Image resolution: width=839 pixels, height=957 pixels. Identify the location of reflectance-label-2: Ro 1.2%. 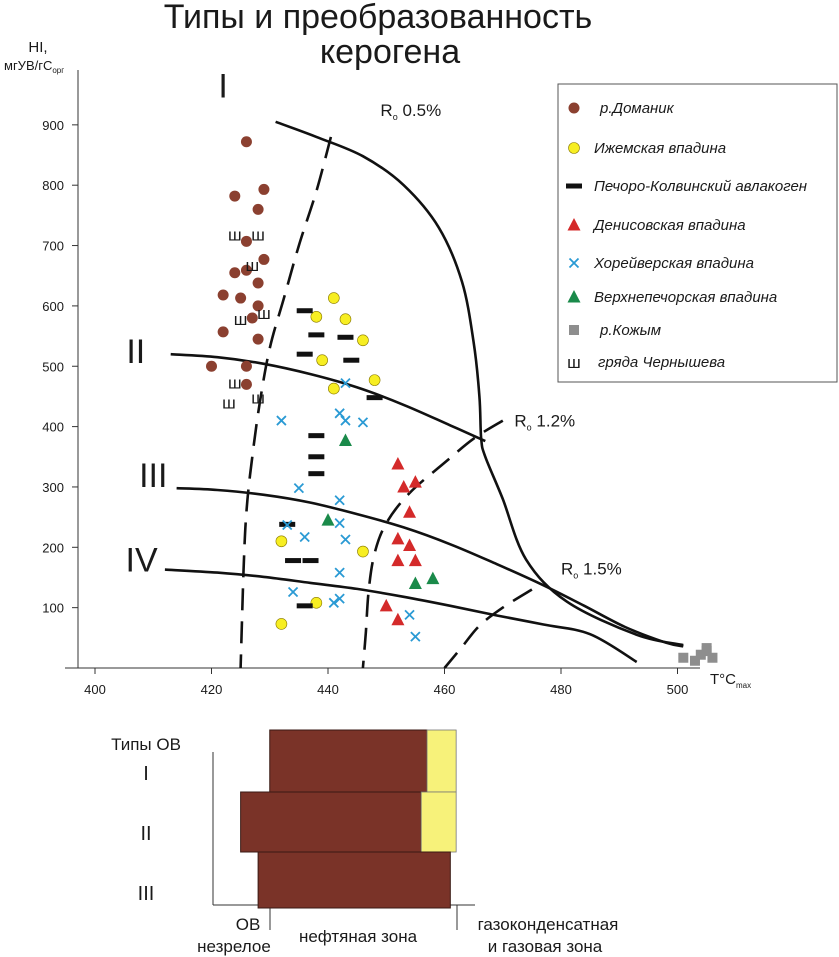
(544, 422).